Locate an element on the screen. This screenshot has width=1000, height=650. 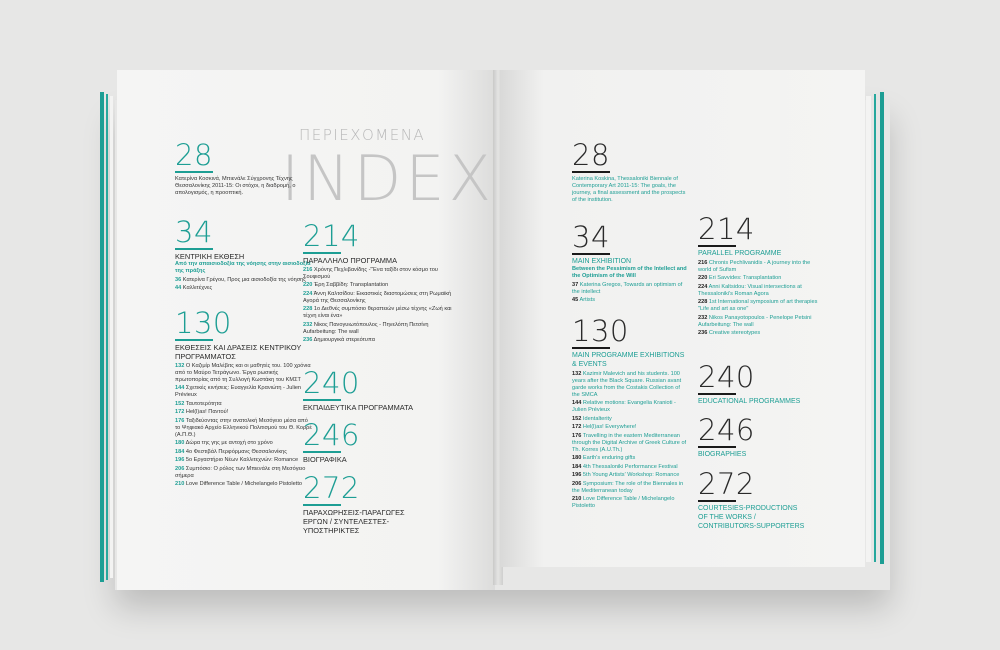
section-heading: PARALLEL PROGRAMME is located at coordinates (740, 253).